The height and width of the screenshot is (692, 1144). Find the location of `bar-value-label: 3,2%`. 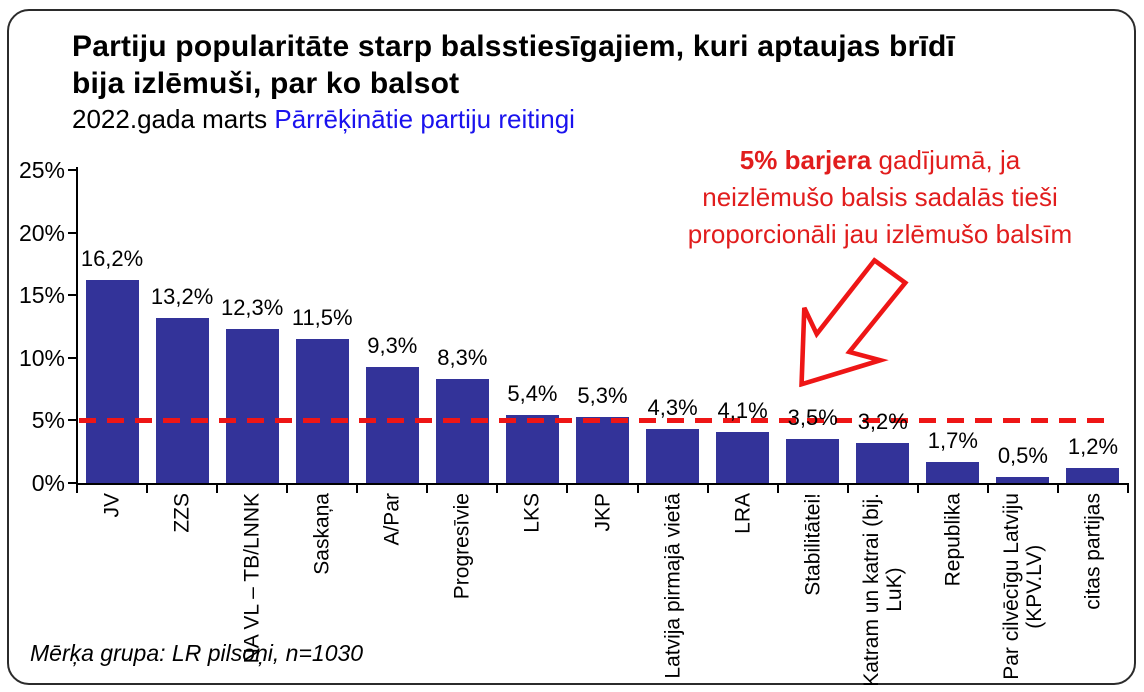

bar-value-label: 3,2% is located at coordinates (882, 421).